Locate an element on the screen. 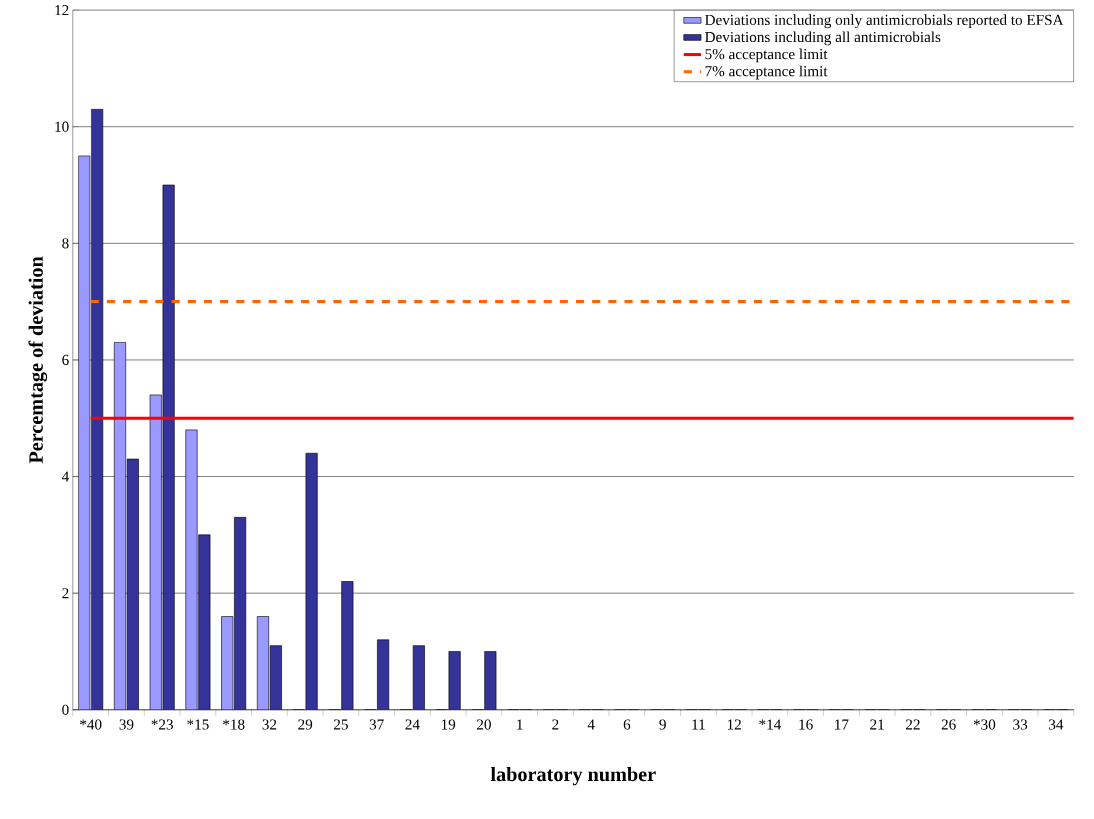  x-tick-label: 12 is located at coordinates (734, 724).